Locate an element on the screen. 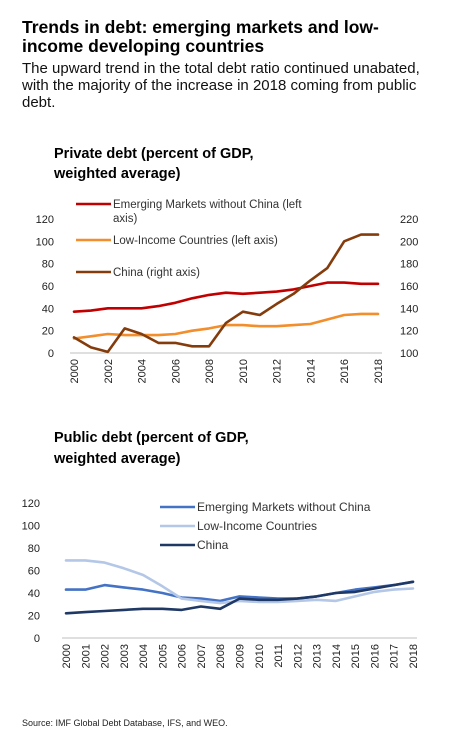  chart2-title-line1: Public debt (percent of GDP, is located at coordinates (151, 438).